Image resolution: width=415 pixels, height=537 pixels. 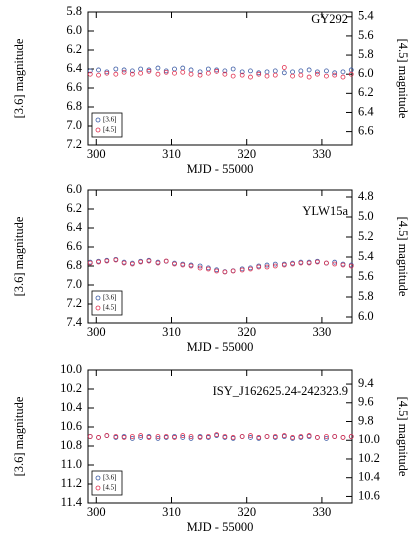 What do you see at coordinates (74, 284) in the screenshot?
I see `y-tick-label: 7.0` at bounding box center [74, 284].